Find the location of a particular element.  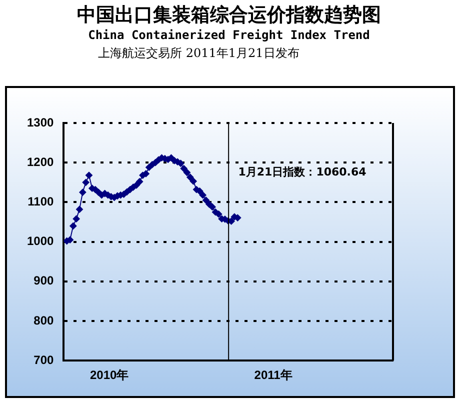

y-tick-label: 1100 is located at coordinates (41, 201).